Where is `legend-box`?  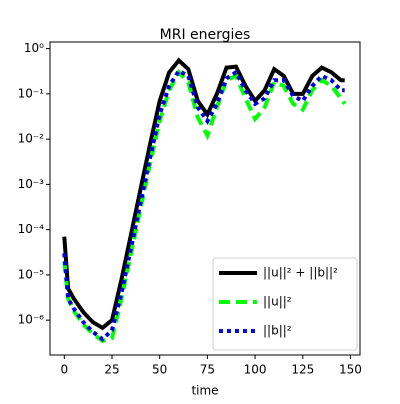
legend-box is located at coordinates (285, 304).